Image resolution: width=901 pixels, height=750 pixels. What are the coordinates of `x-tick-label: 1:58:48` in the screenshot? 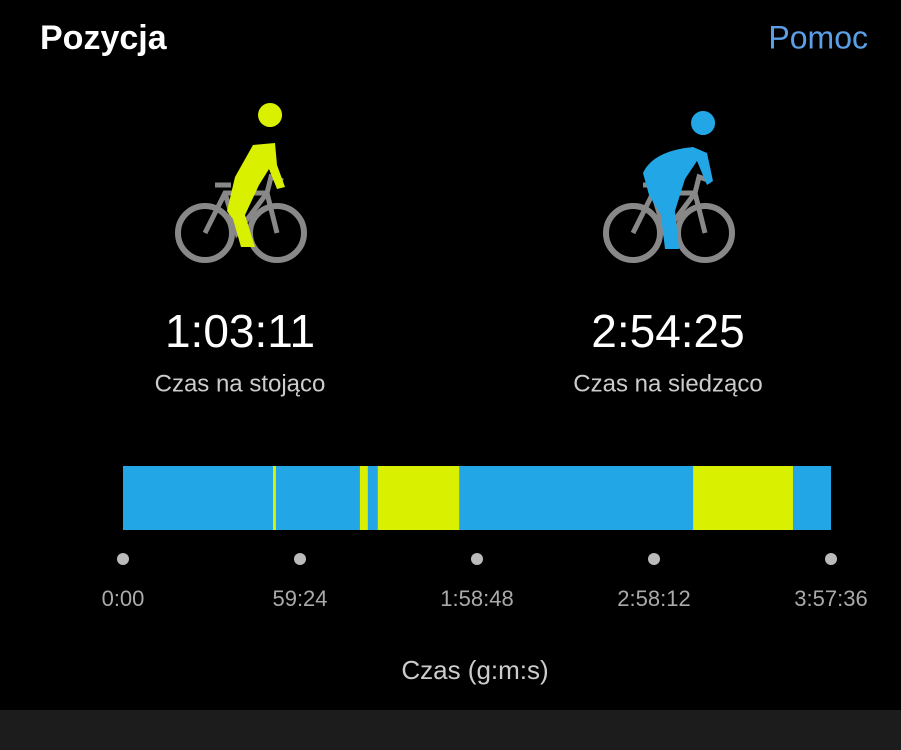 It's located at (476, 598).